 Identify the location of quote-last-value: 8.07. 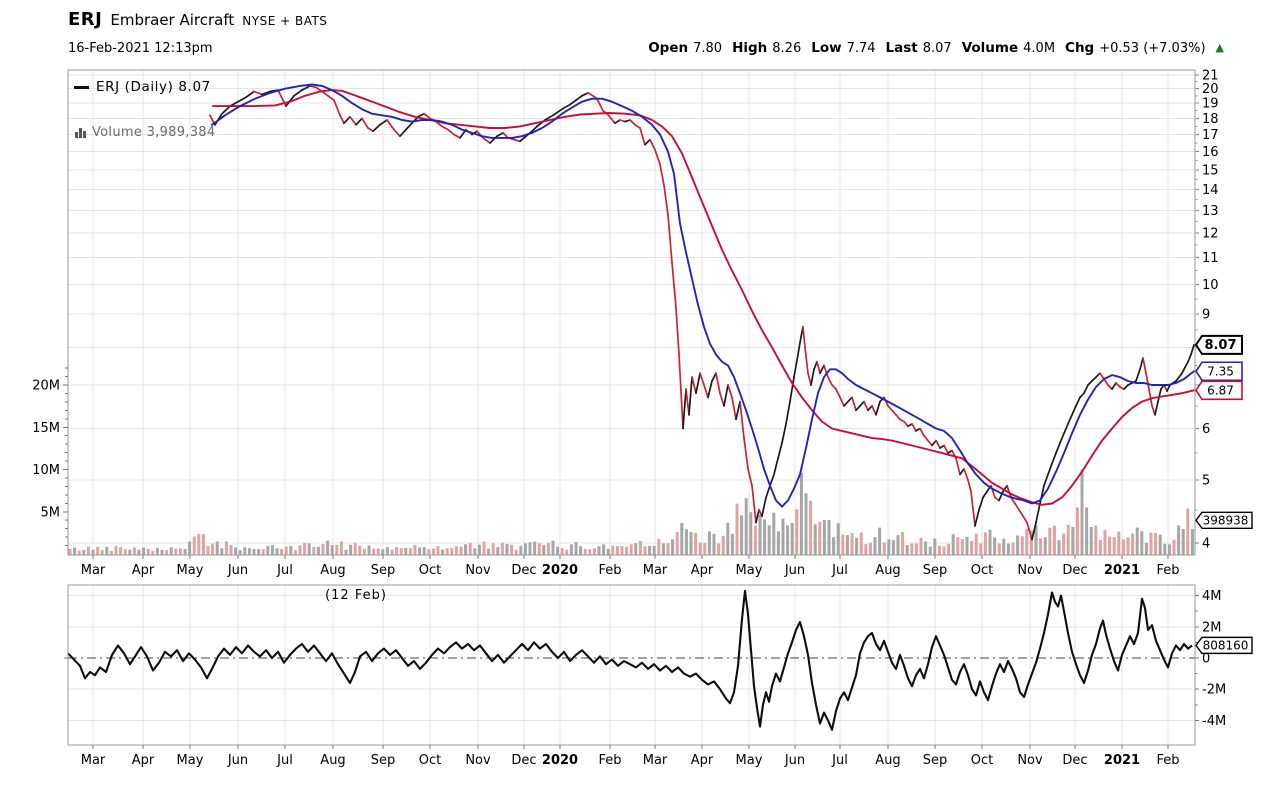
(937, 48).